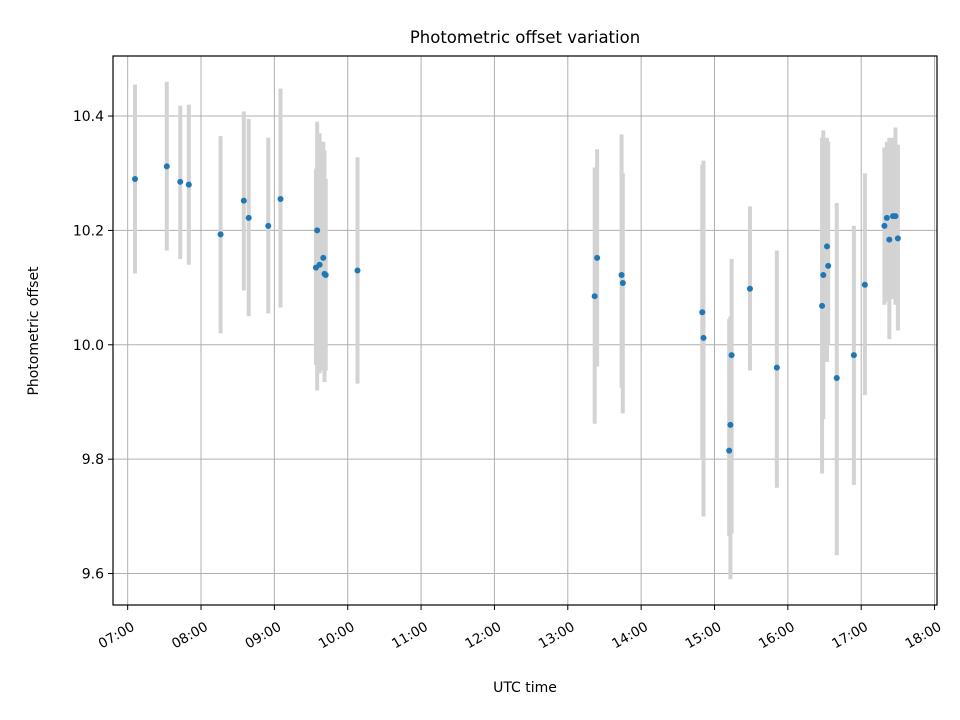 The image size is (960, 720). Describe the element at coordinates (88, 346) in the screenshot. I see `y-tick-label: 10.0` at that location.